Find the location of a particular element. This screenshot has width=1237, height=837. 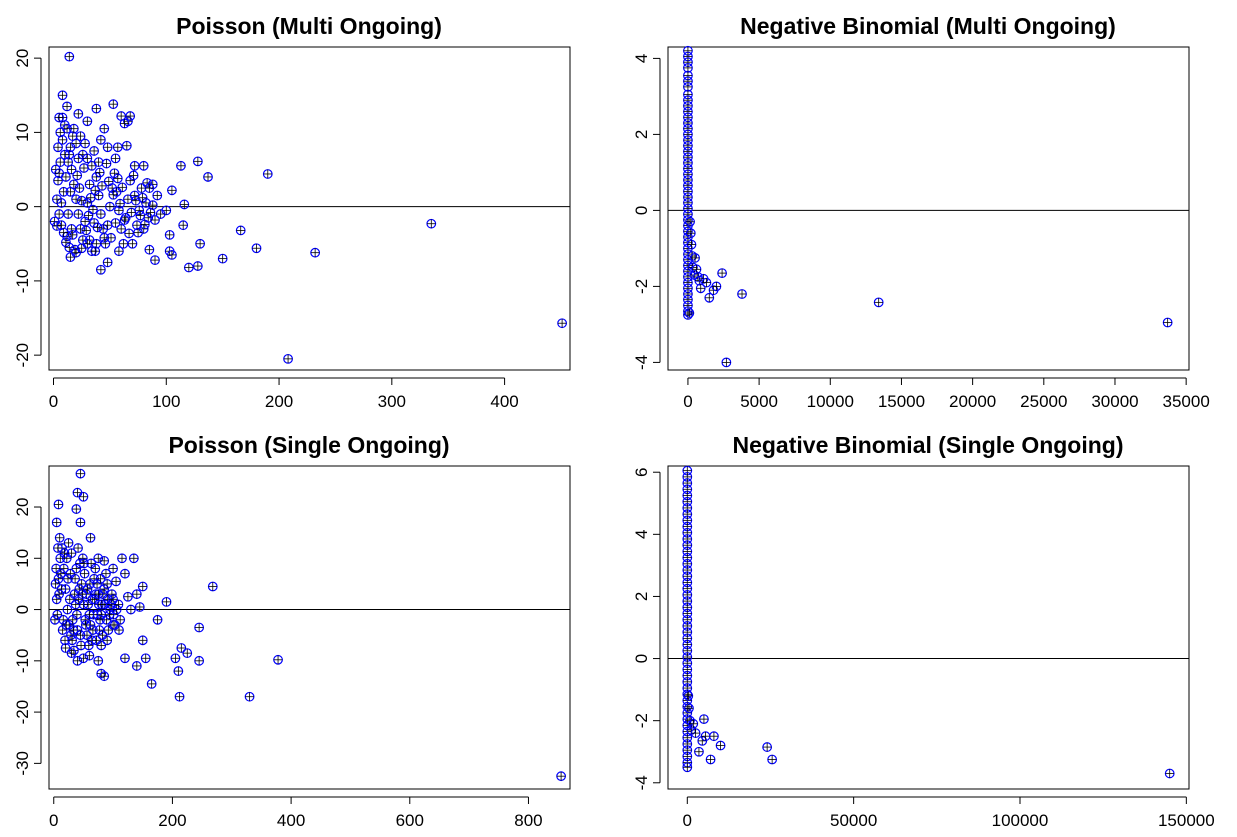

x-tick-label: 300 is located at coordinates (392, 401).